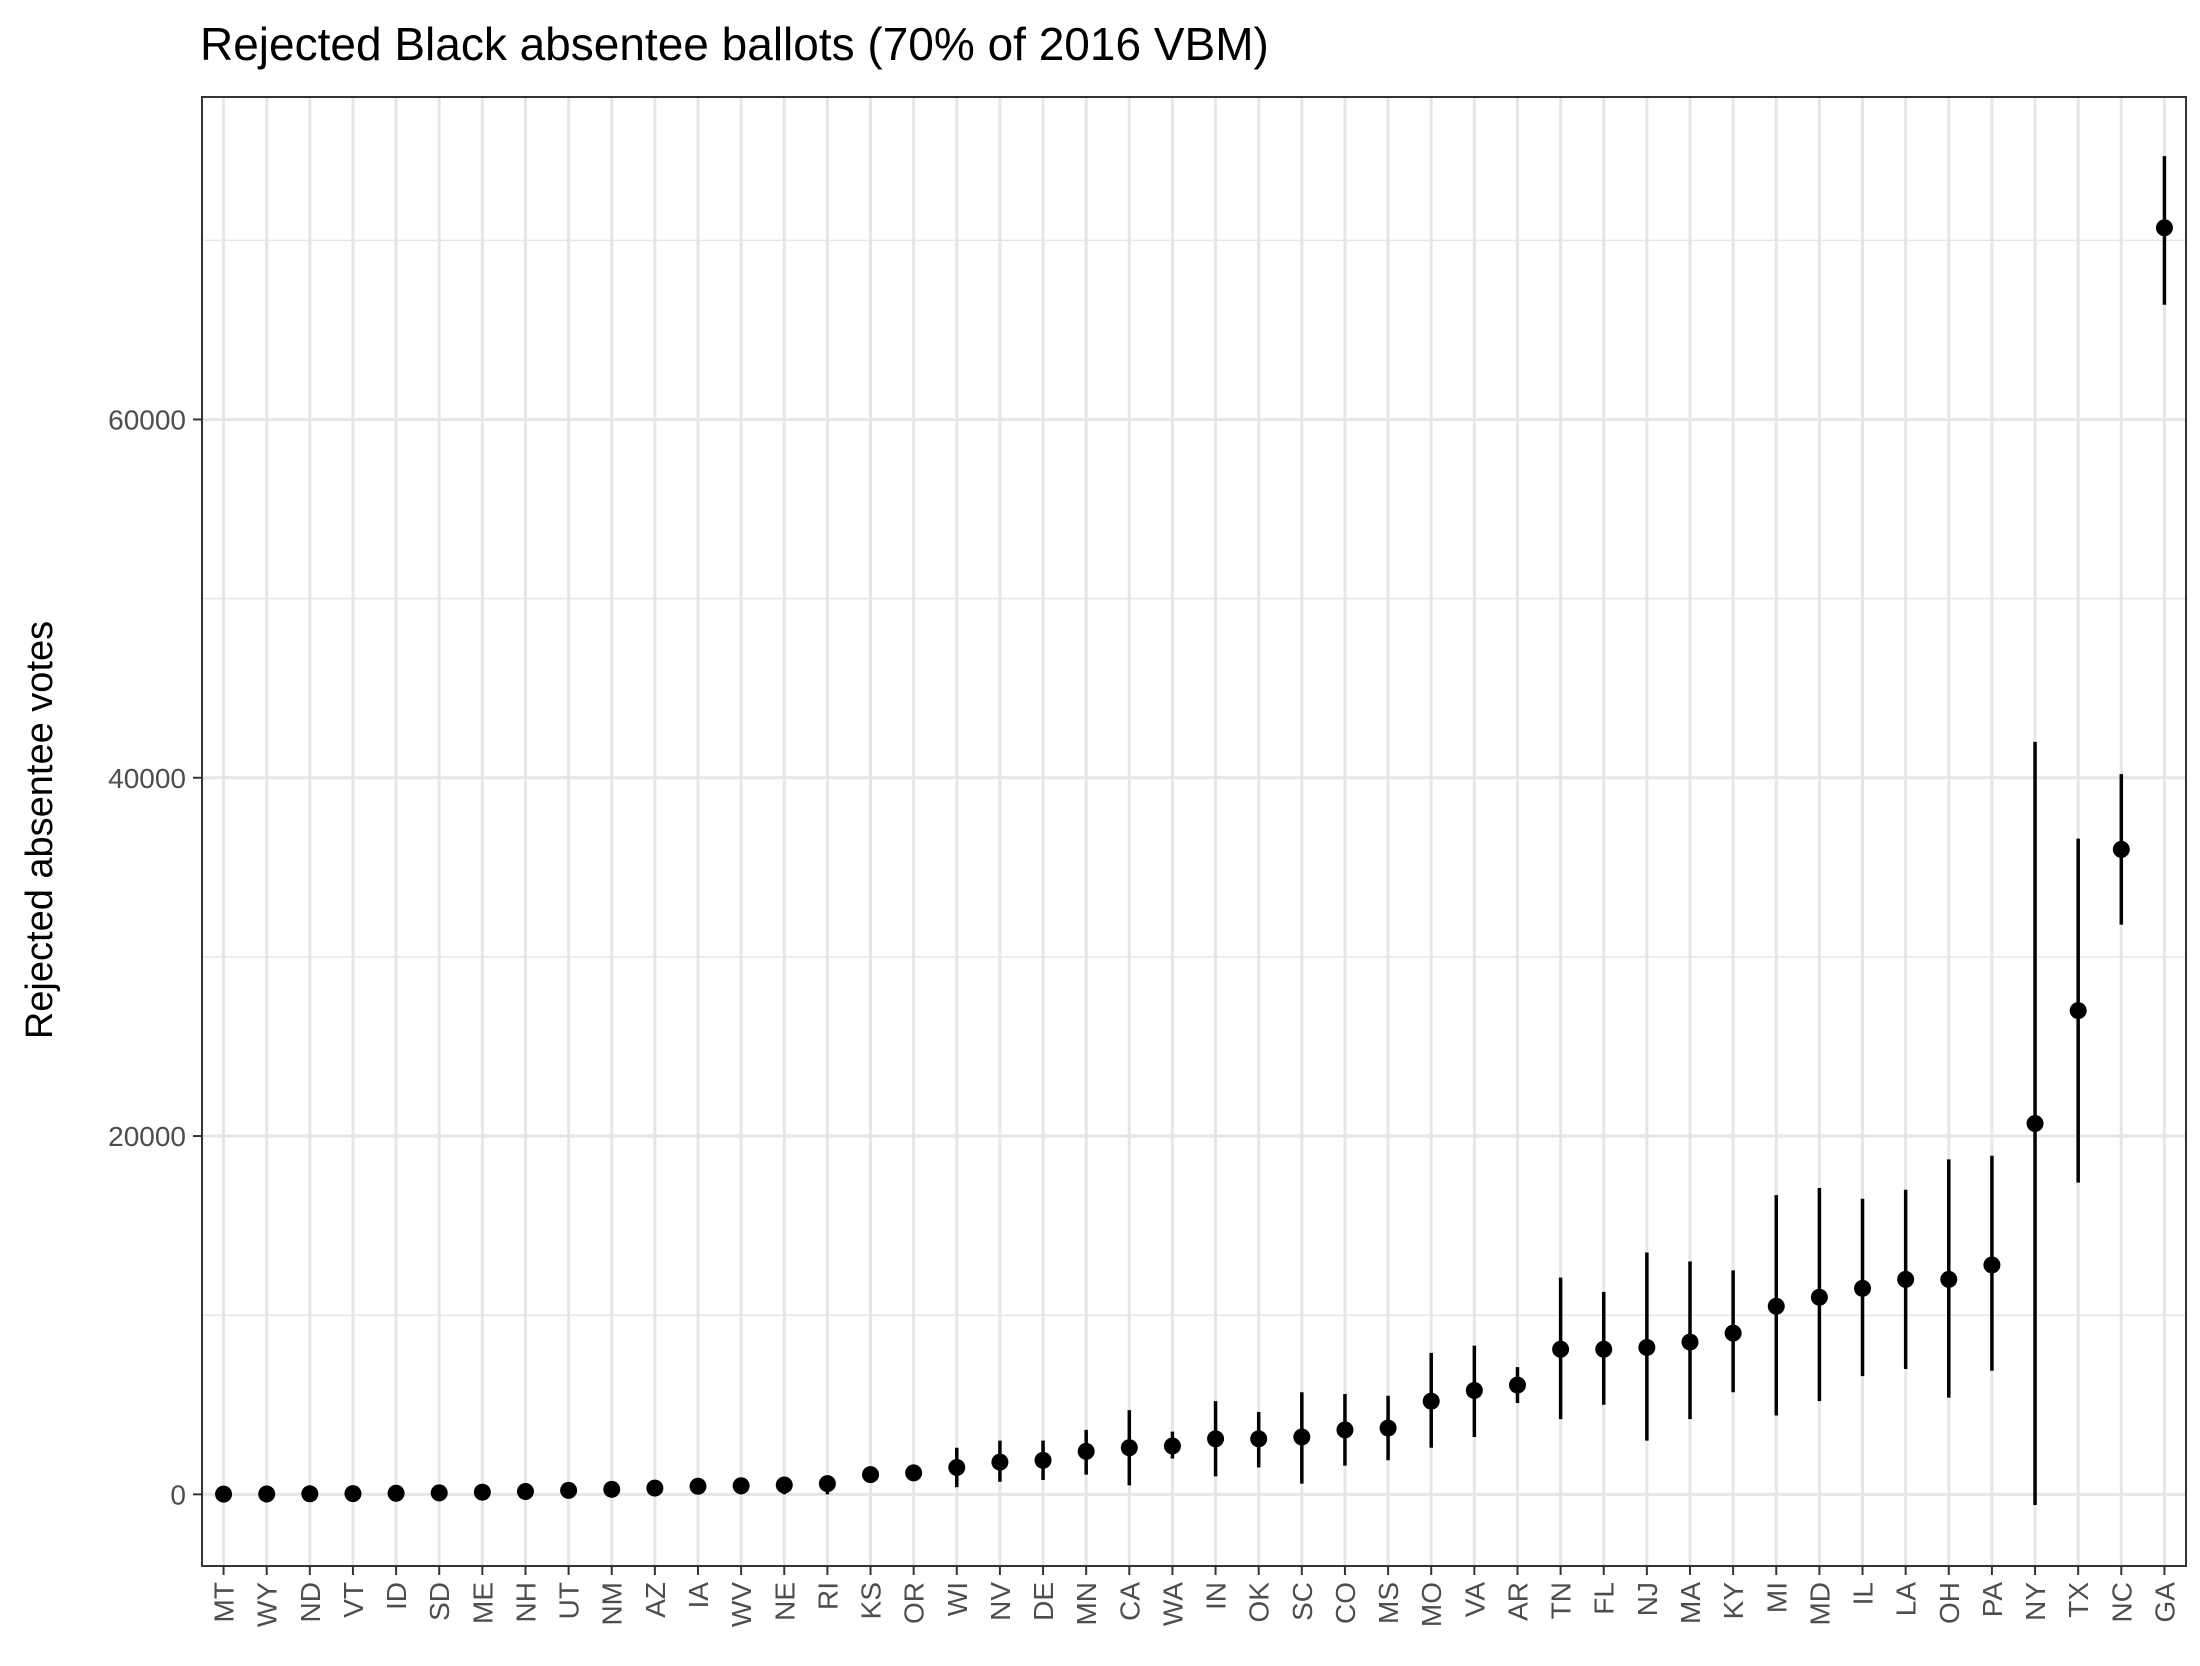  I want to click on x-tick-label-wa: WA, so click(1172, 1604).